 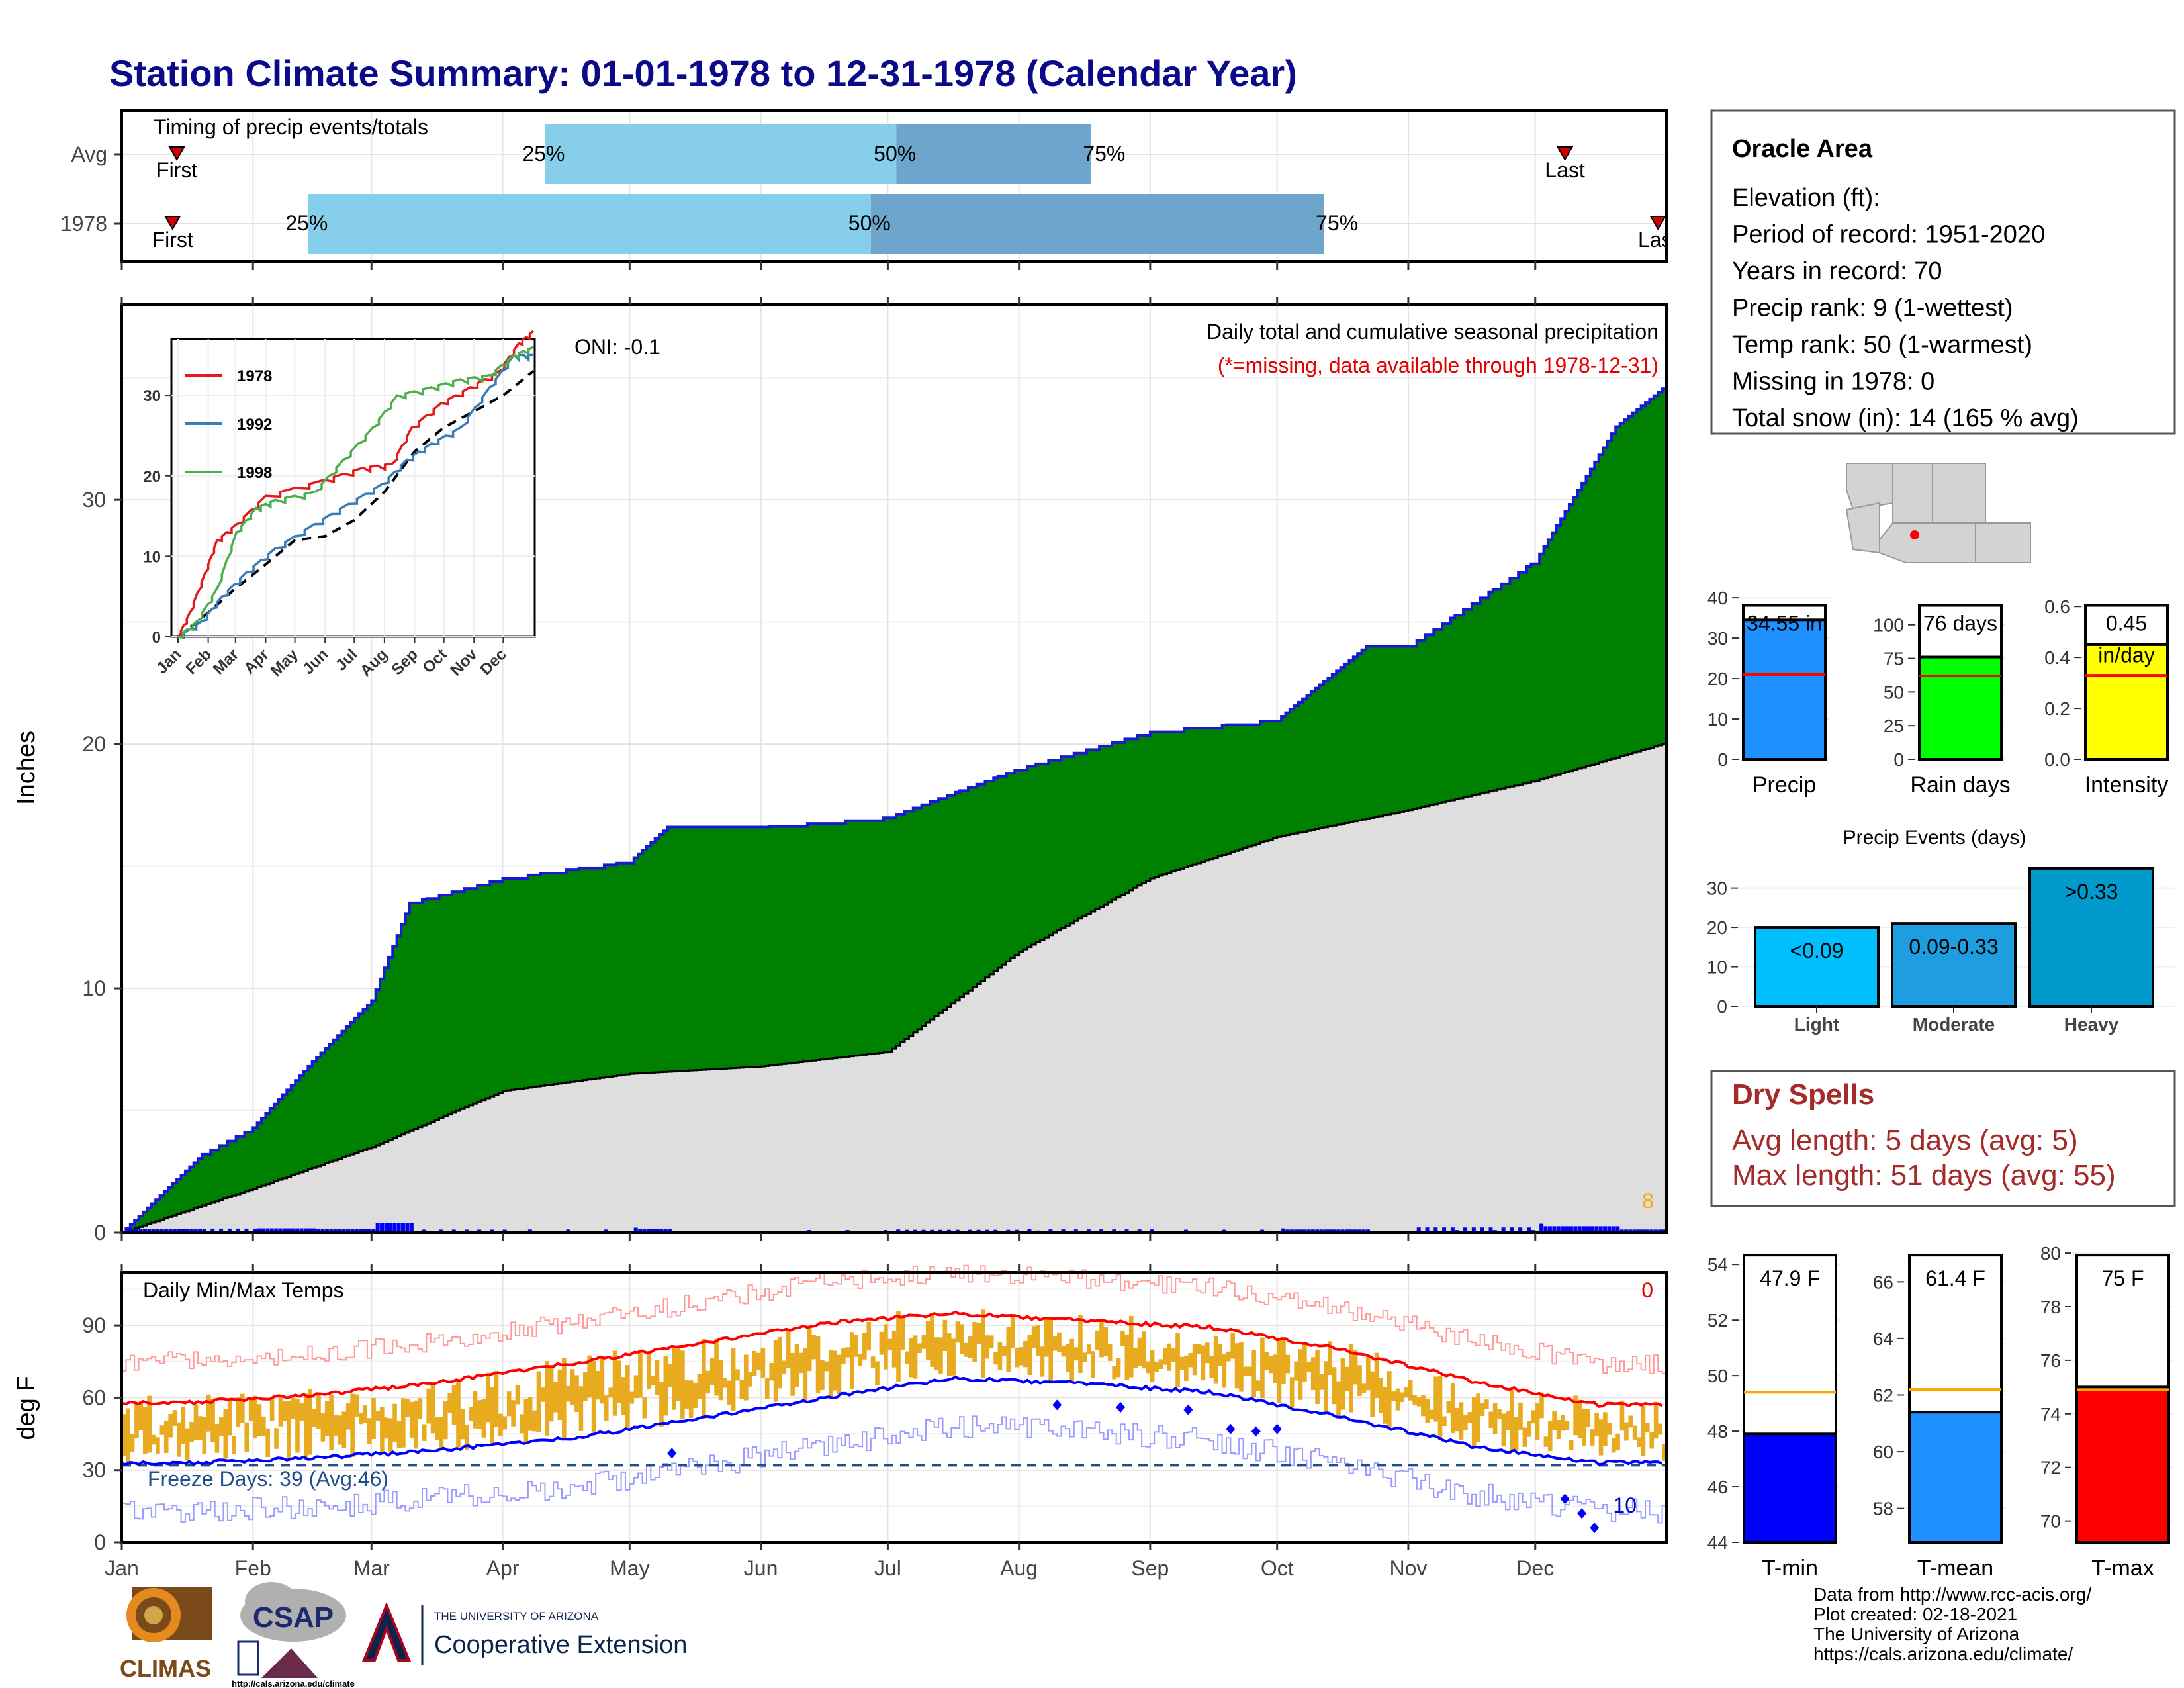 I want to click on tbar-value-label: 47.9 F, so click(x=1790, y=1278).